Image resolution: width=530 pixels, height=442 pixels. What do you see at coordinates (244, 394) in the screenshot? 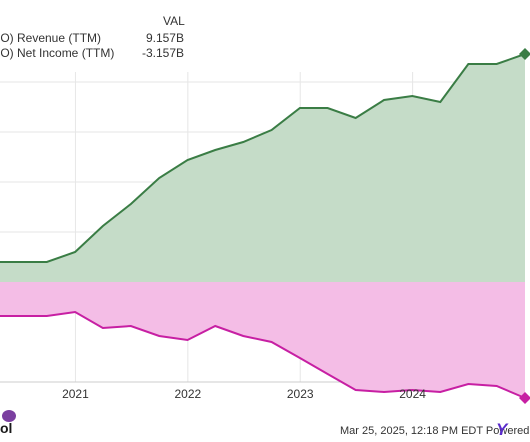
I see `x-axis-ticks: 2021 2022 2023 2024` at bounding box center [244, 394].